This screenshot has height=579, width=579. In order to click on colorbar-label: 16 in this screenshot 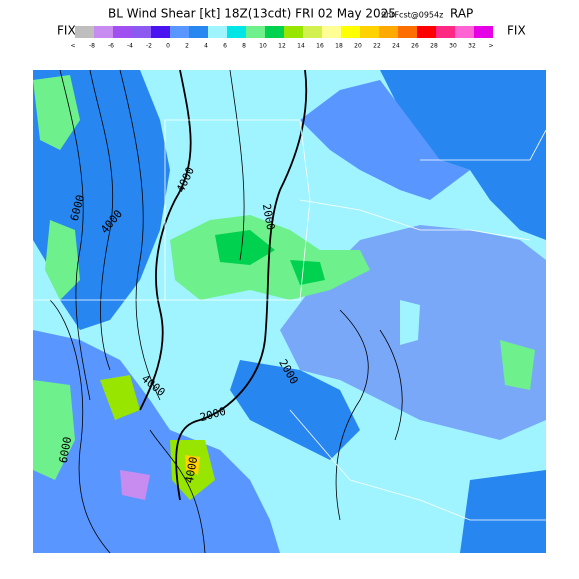, I will do `click(320, 46)`.